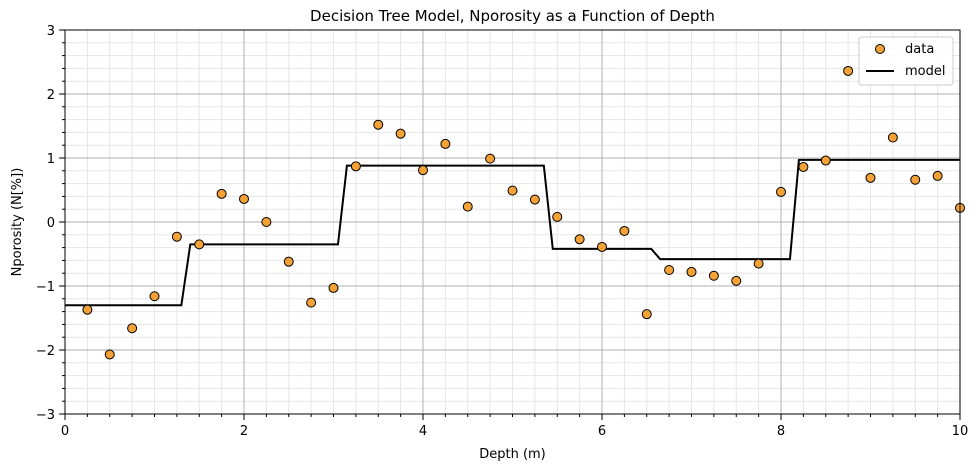 This screenshot has width=979, height=472. I want to click on legend: data model, so click(906, 61).